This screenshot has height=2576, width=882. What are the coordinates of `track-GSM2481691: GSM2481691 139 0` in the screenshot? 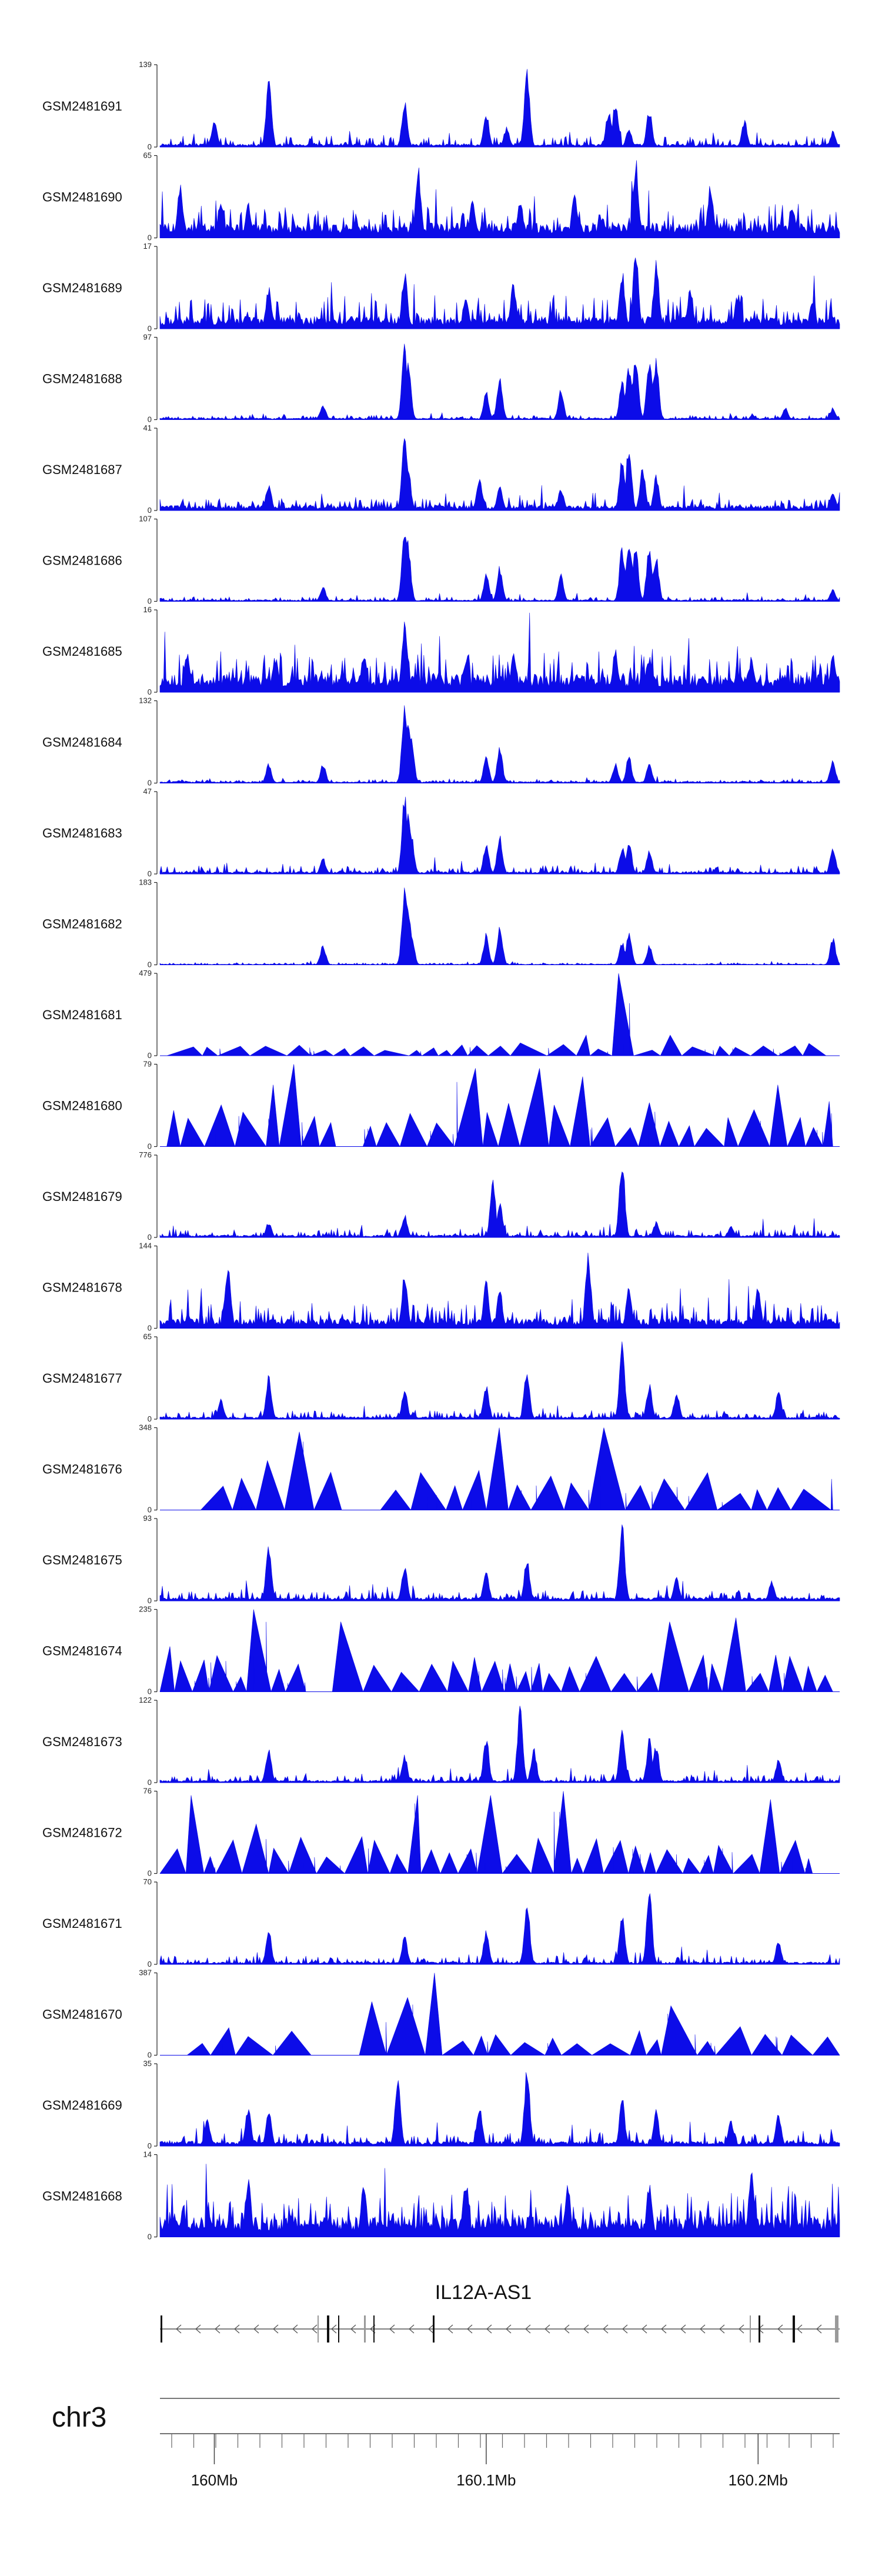 It's located at (441, 105).